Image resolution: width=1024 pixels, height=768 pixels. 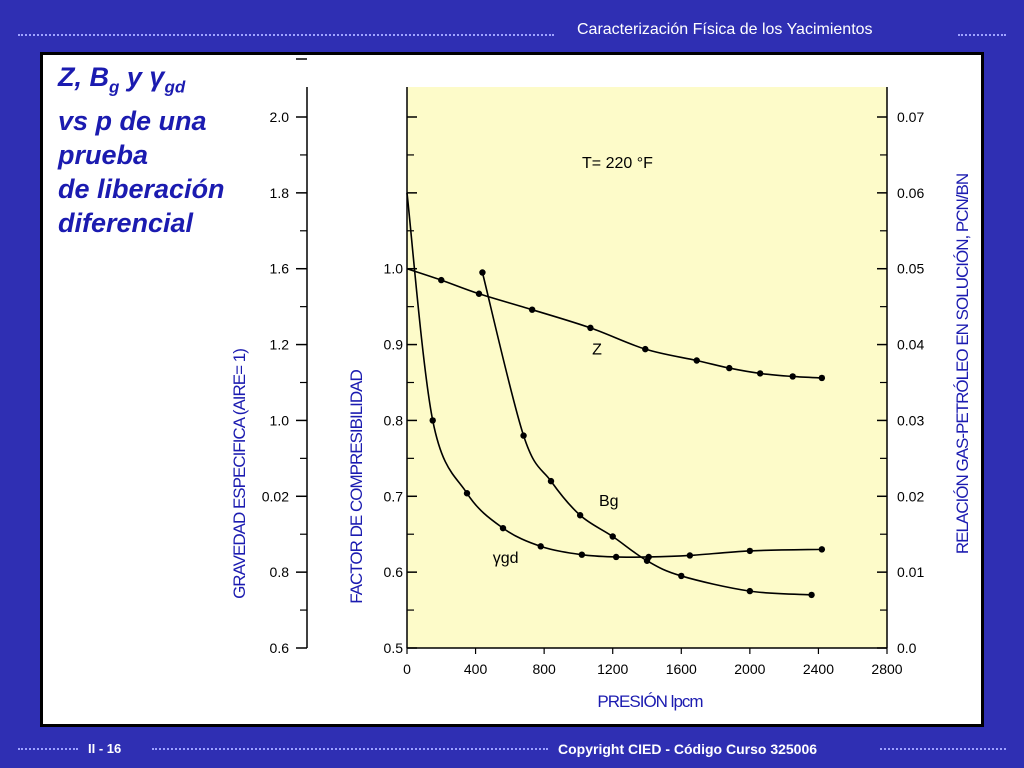 I want to click on footer-divider-right, so click(x=943, y=749).